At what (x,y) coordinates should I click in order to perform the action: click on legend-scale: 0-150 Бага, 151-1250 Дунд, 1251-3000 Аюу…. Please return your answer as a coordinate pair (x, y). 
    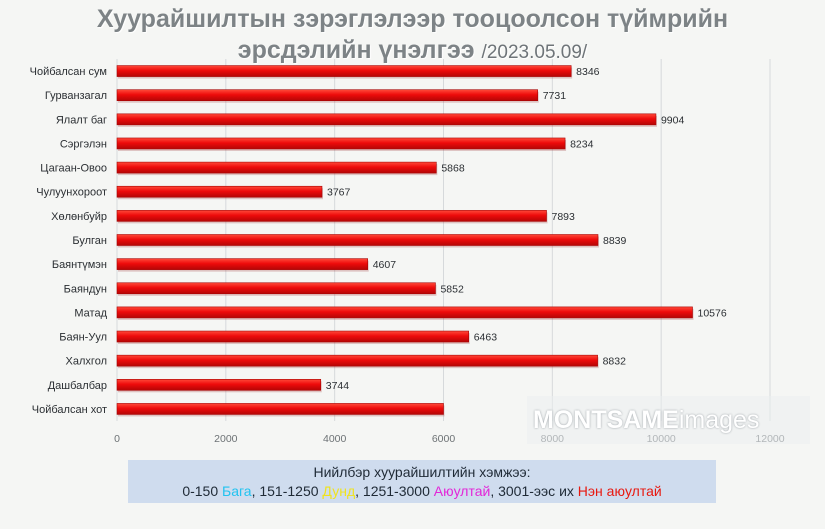
    Looking at the image, I should click on (422, 491).